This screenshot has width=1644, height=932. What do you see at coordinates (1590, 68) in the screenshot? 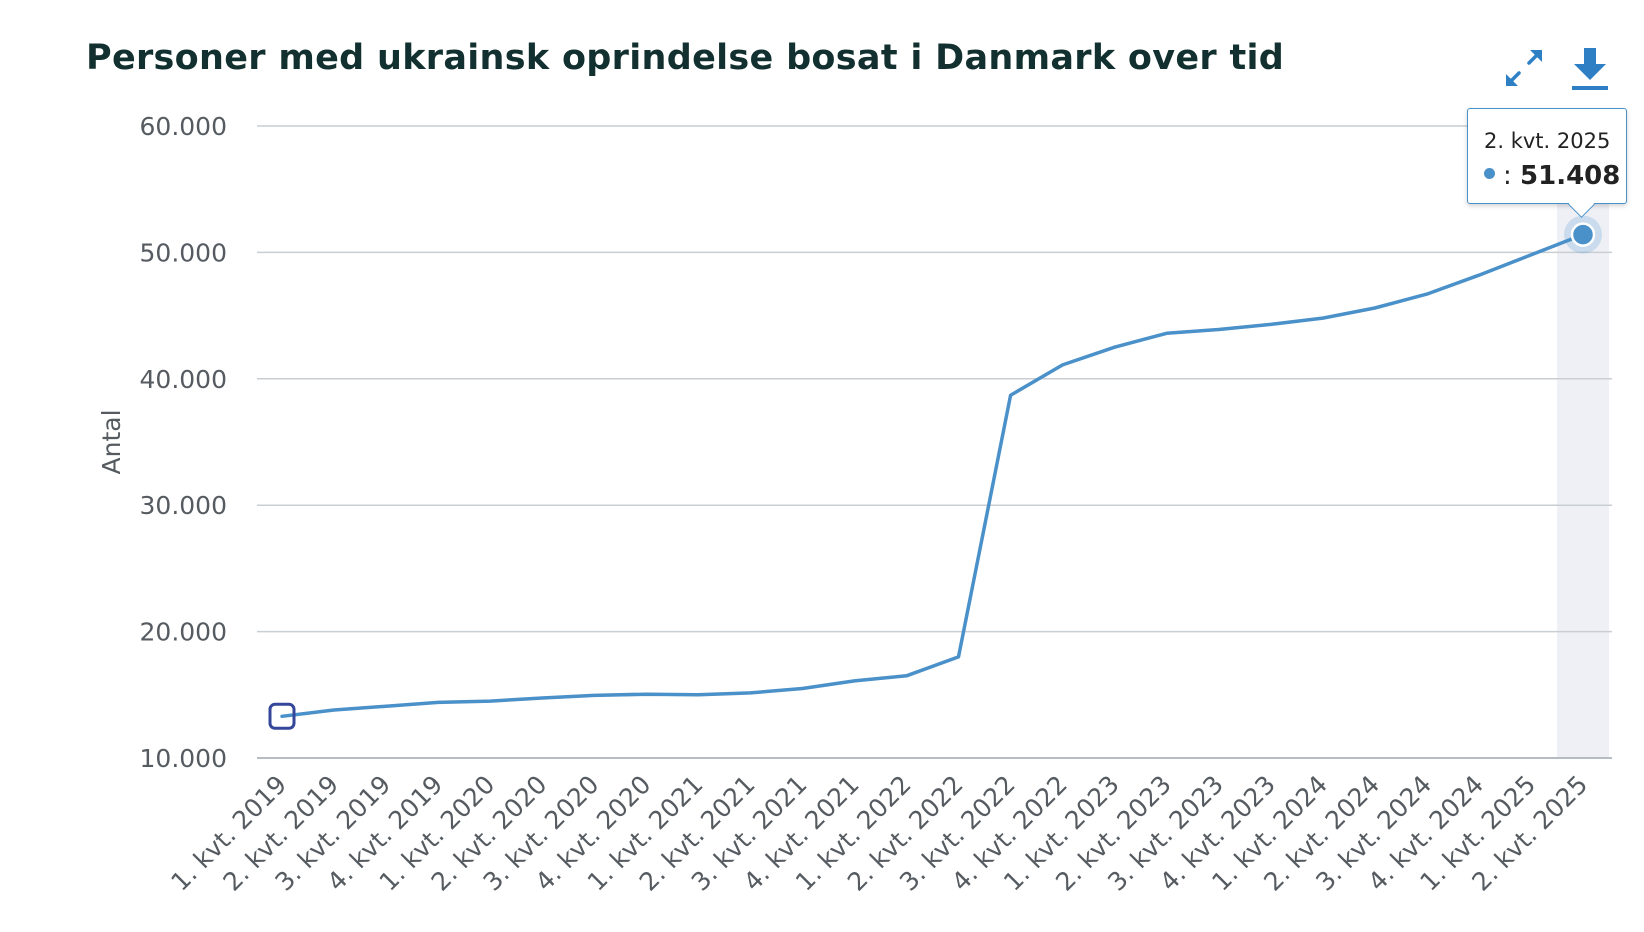
I see `download-icon` at bounding box center [1590, 68].